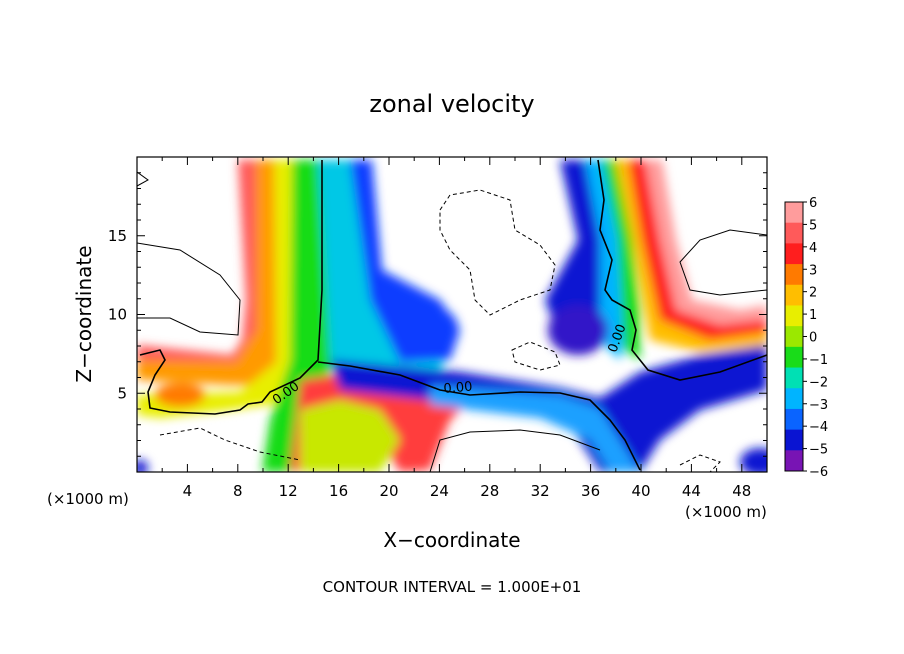 This screenshot has width=904, height=654. I want to click on field-right-jet-pink, so click(706, 242).